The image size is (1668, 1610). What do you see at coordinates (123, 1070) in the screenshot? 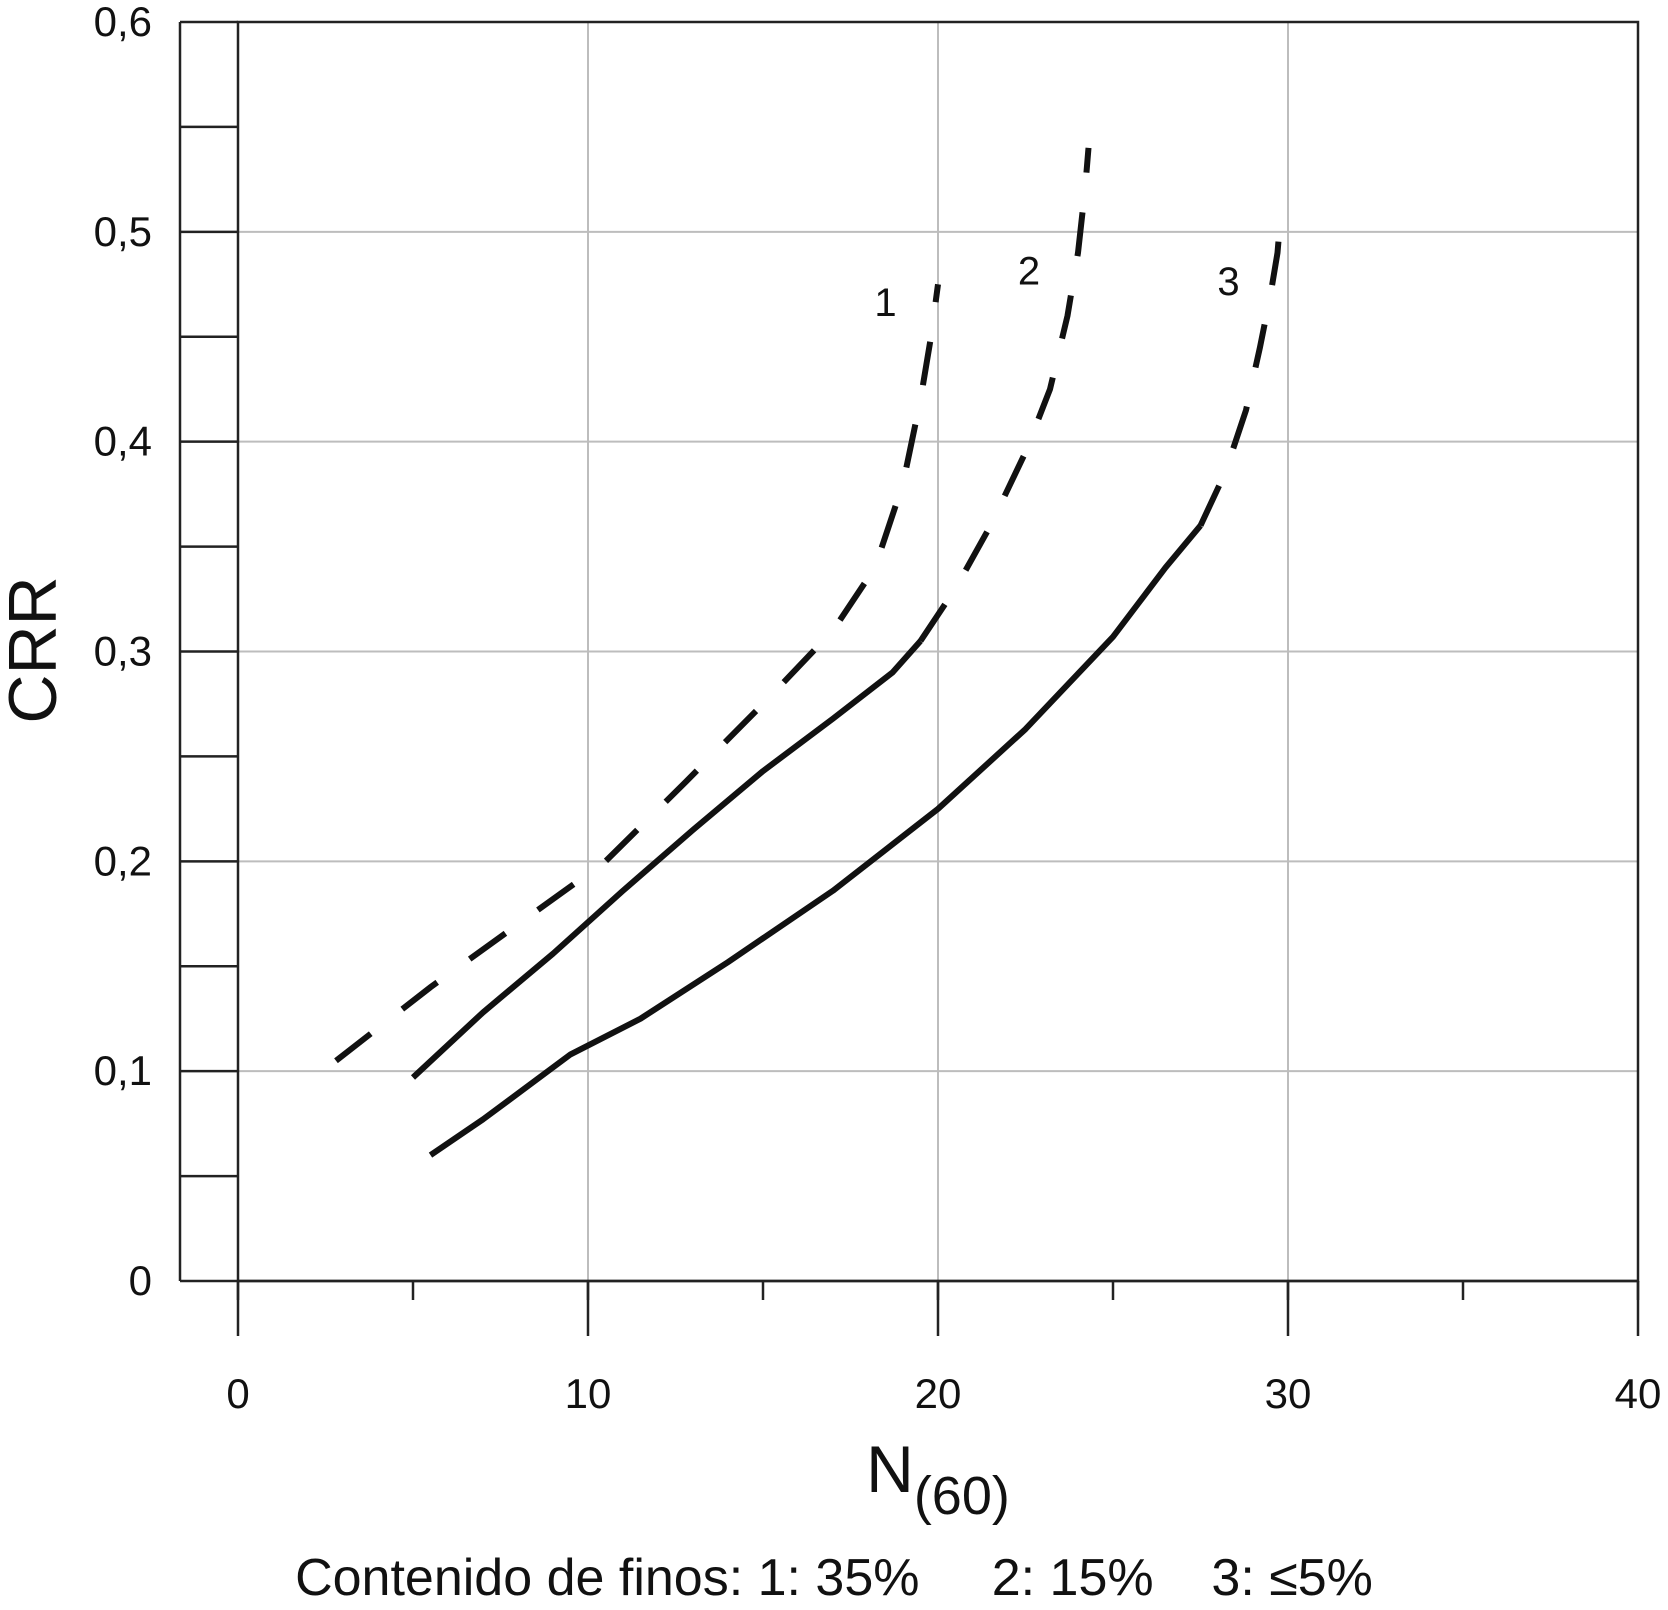
I see `y-tick-label: 0,1` at bounding box center [123, 1070].